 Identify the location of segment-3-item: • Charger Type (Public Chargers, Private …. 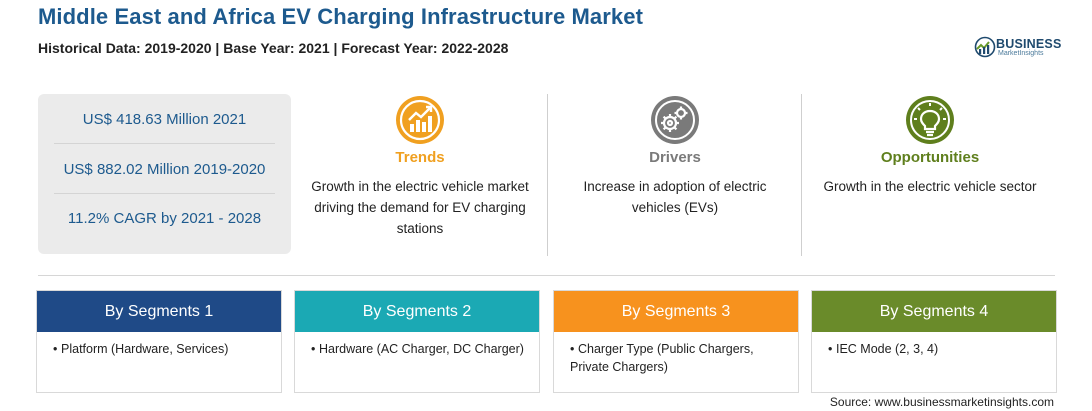
(676, 354).